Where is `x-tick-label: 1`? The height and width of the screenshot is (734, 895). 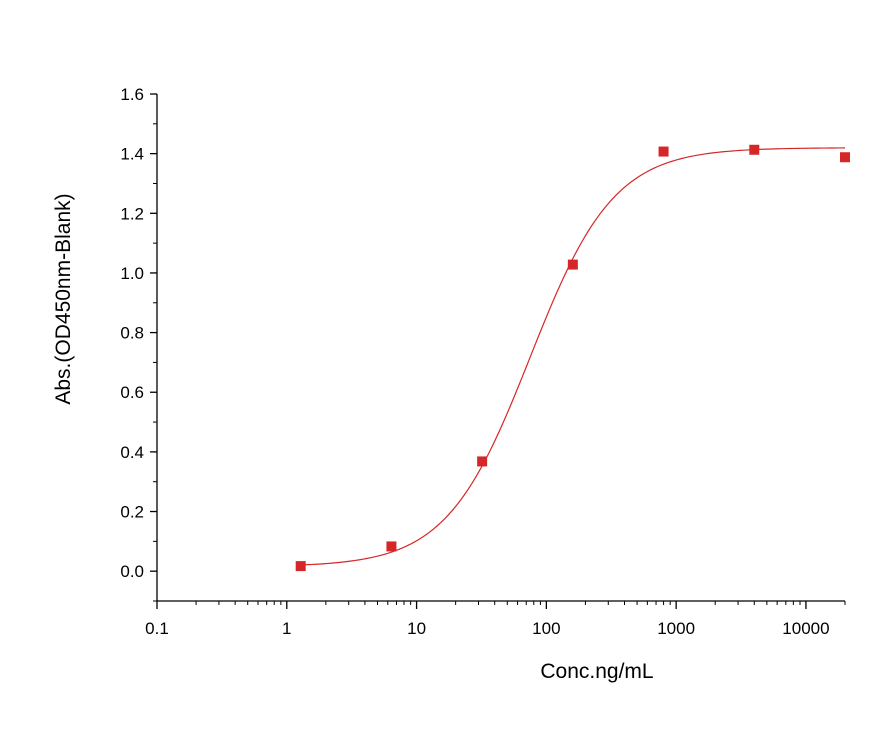
x-tick-label: 1 is located at coordinates (286, 628).